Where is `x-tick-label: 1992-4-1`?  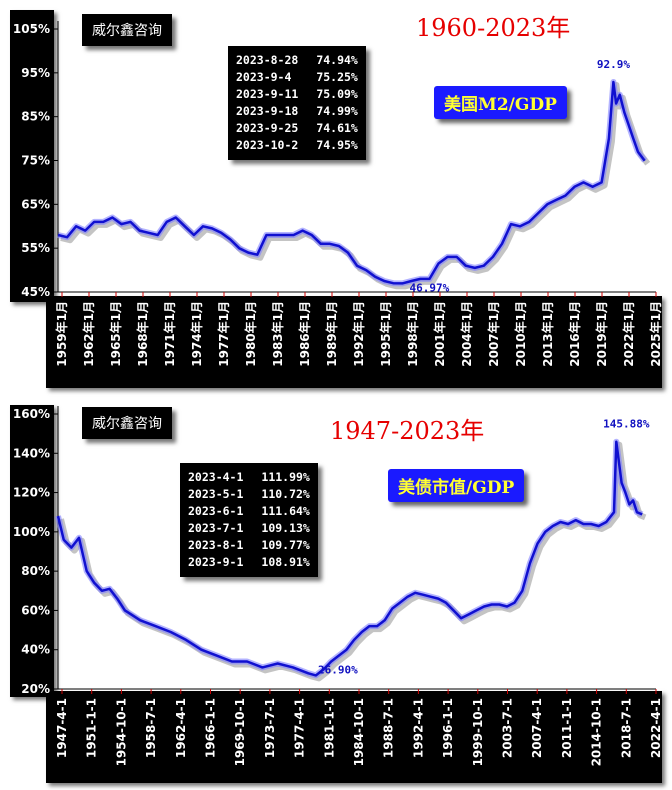
x-tick-label: 1992-4-1 is located at coordinates (418, 728).